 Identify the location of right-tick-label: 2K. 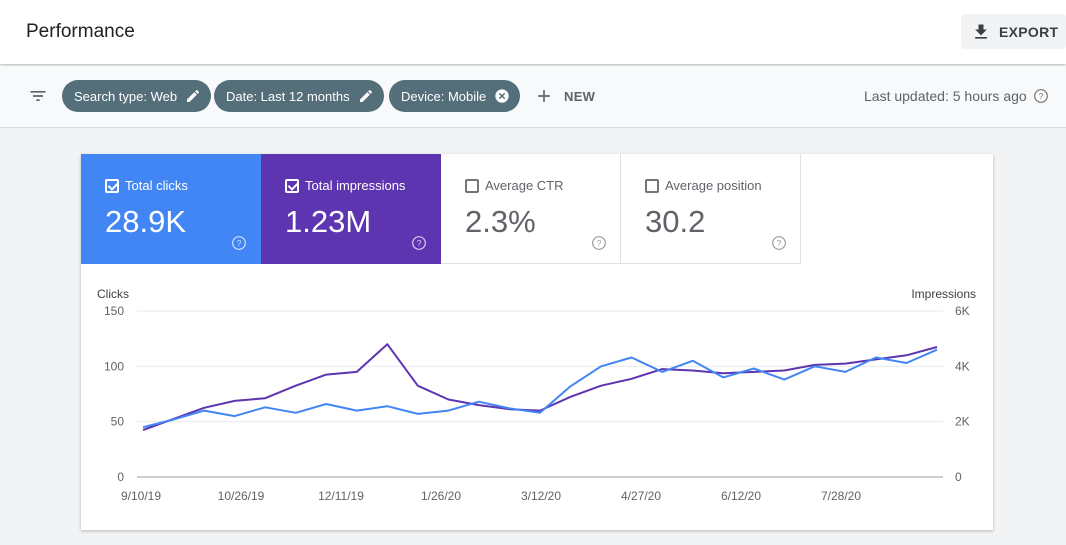
(962, 422).